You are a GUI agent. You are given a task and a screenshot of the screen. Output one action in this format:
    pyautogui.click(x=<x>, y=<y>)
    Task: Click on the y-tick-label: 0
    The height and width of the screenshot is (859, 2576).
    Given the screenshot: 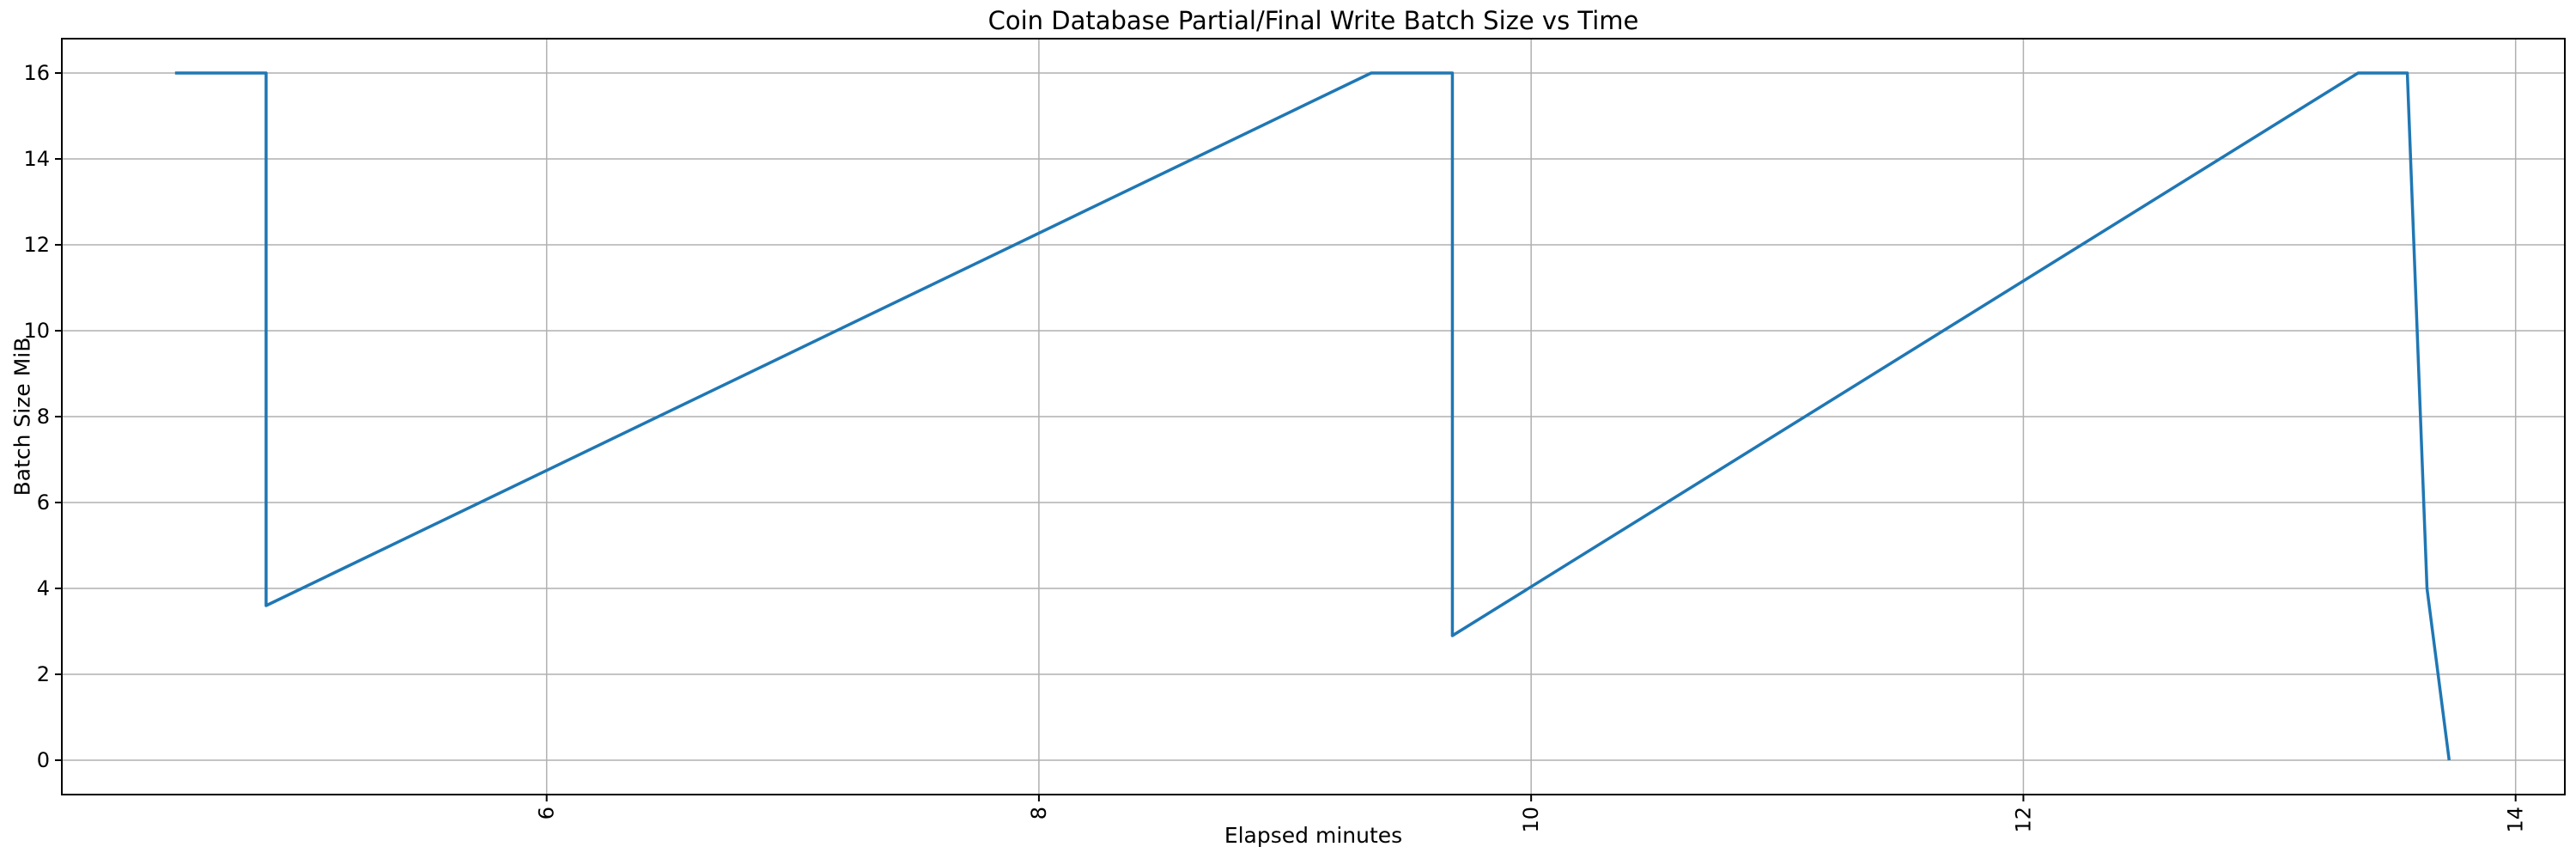 What is the action you would take?
    pyautogui.click(x=44, y=760)
    